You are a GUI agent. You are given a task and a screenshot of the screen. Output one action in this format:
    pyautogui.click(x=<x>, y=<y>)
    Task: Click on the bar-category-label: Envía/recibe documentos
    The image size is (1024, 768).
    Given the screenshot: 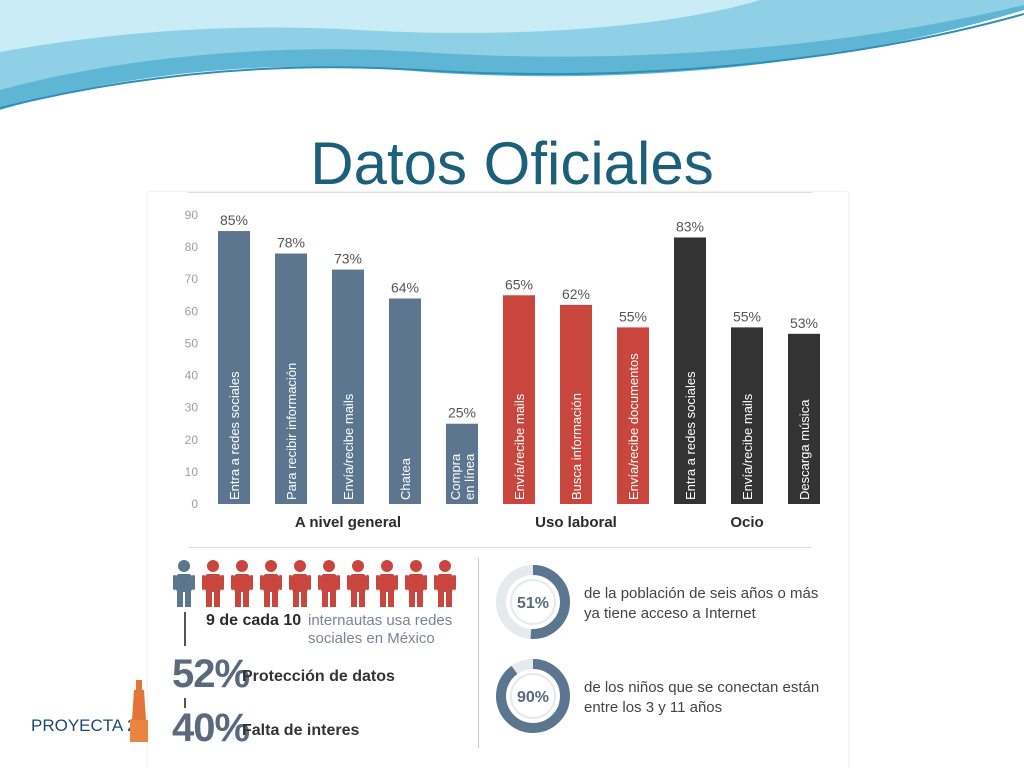 What is the action you would take?
    pyautogui.click(x=633, y=426)
    